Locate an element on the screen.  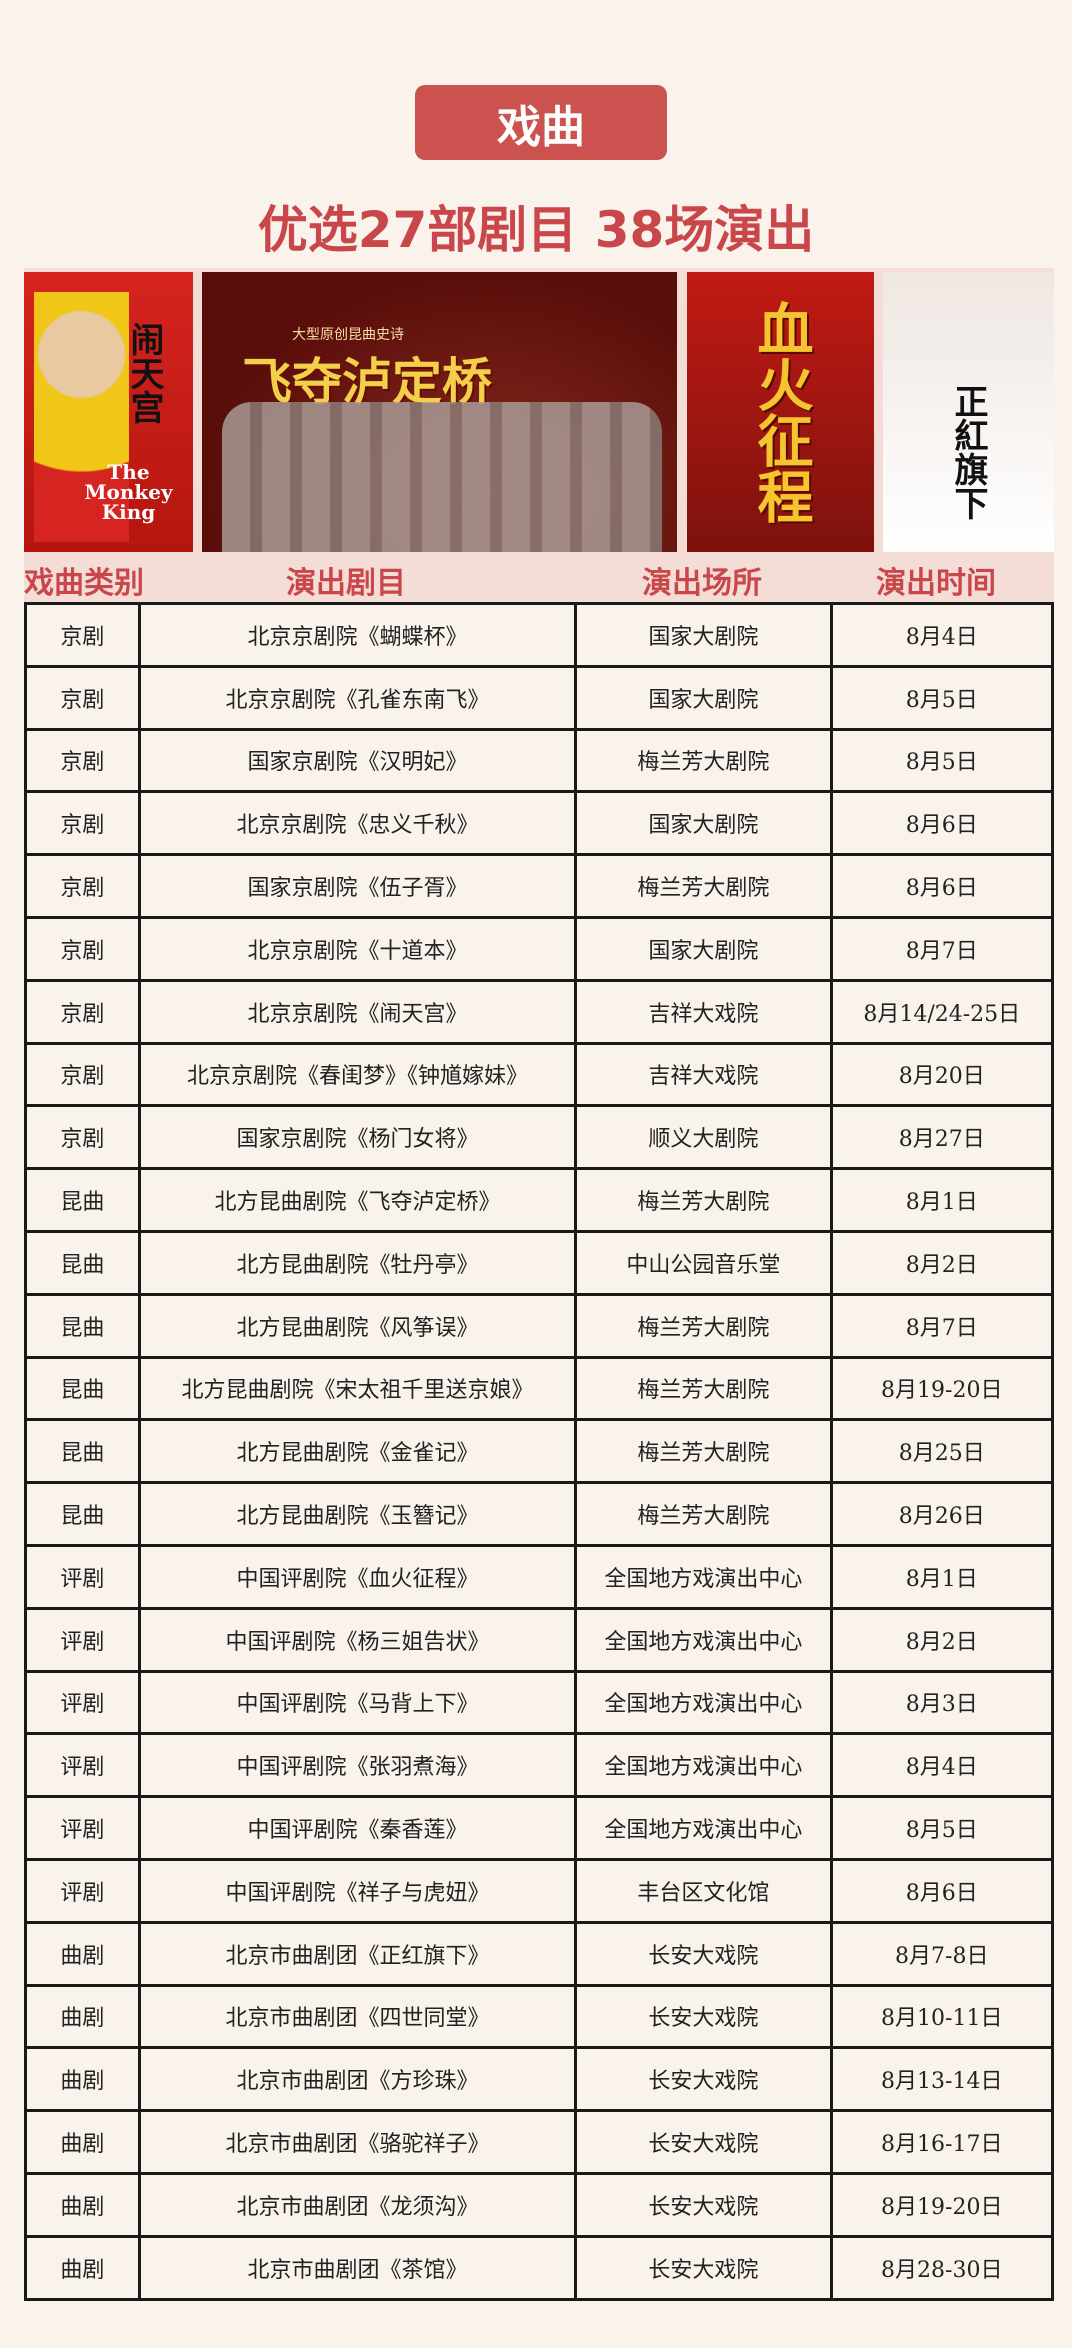
cell-time: 8月7-8日 is located at coordinates (941, 1953).